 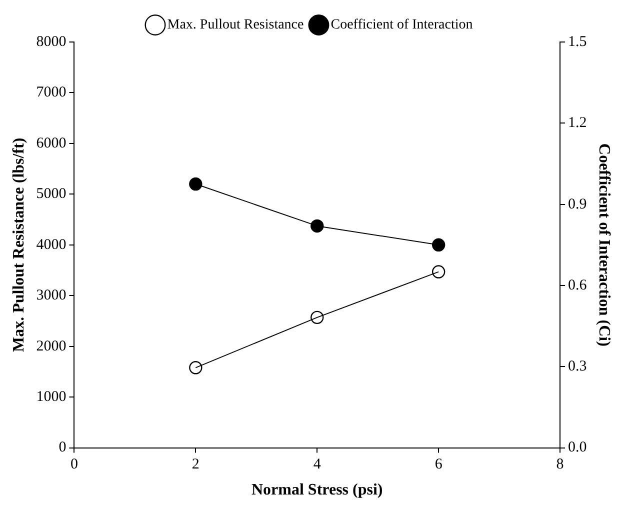 I want to click on y2-tick-label: 0.3, so click(x=577, y=366).